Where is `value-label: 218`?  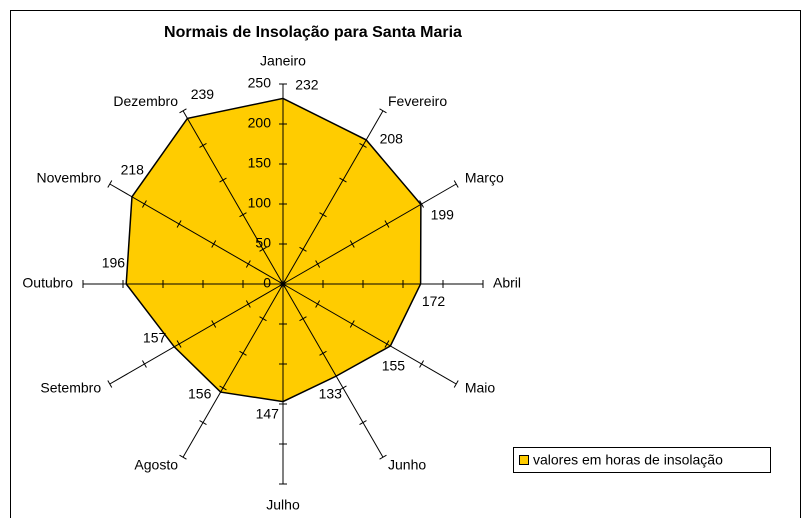 value-label: 218 is located at coordinates (133, 170).